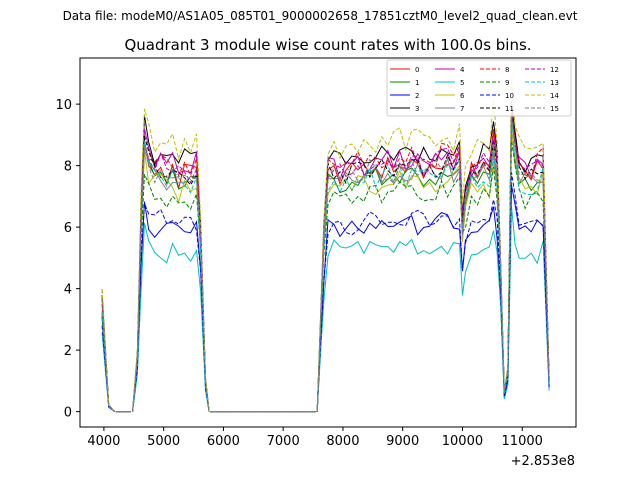  I want to click on legend-label: 14, so click(554, 96).